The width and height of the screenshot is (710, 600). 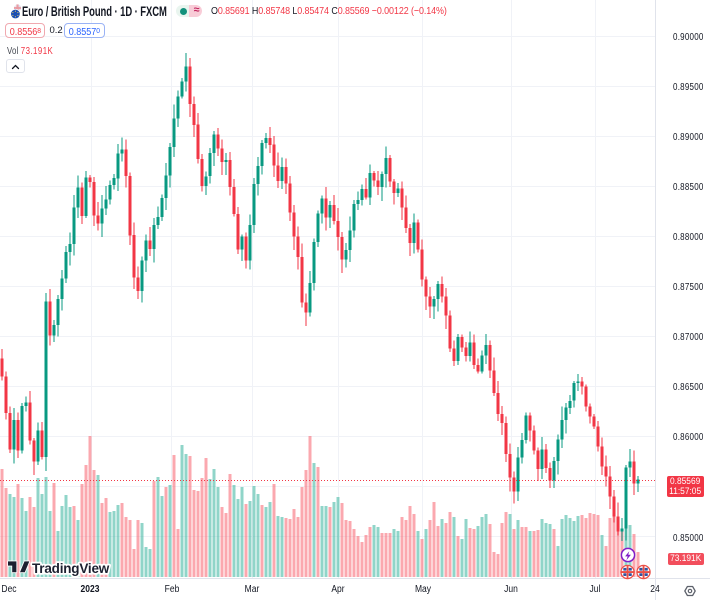 I want to click on svg-text: TradingView, so click(x=71, y=568).